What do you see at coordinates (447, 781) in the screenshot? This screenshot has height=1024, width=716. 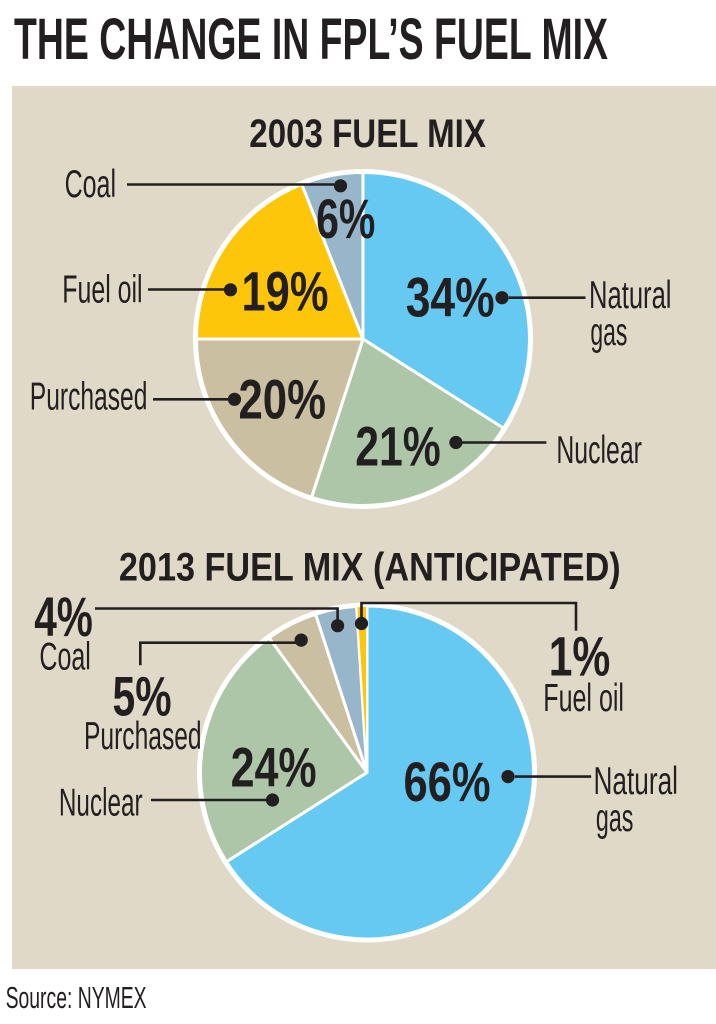 I see `svg-text: 66%` at bounding box center [447, 781].